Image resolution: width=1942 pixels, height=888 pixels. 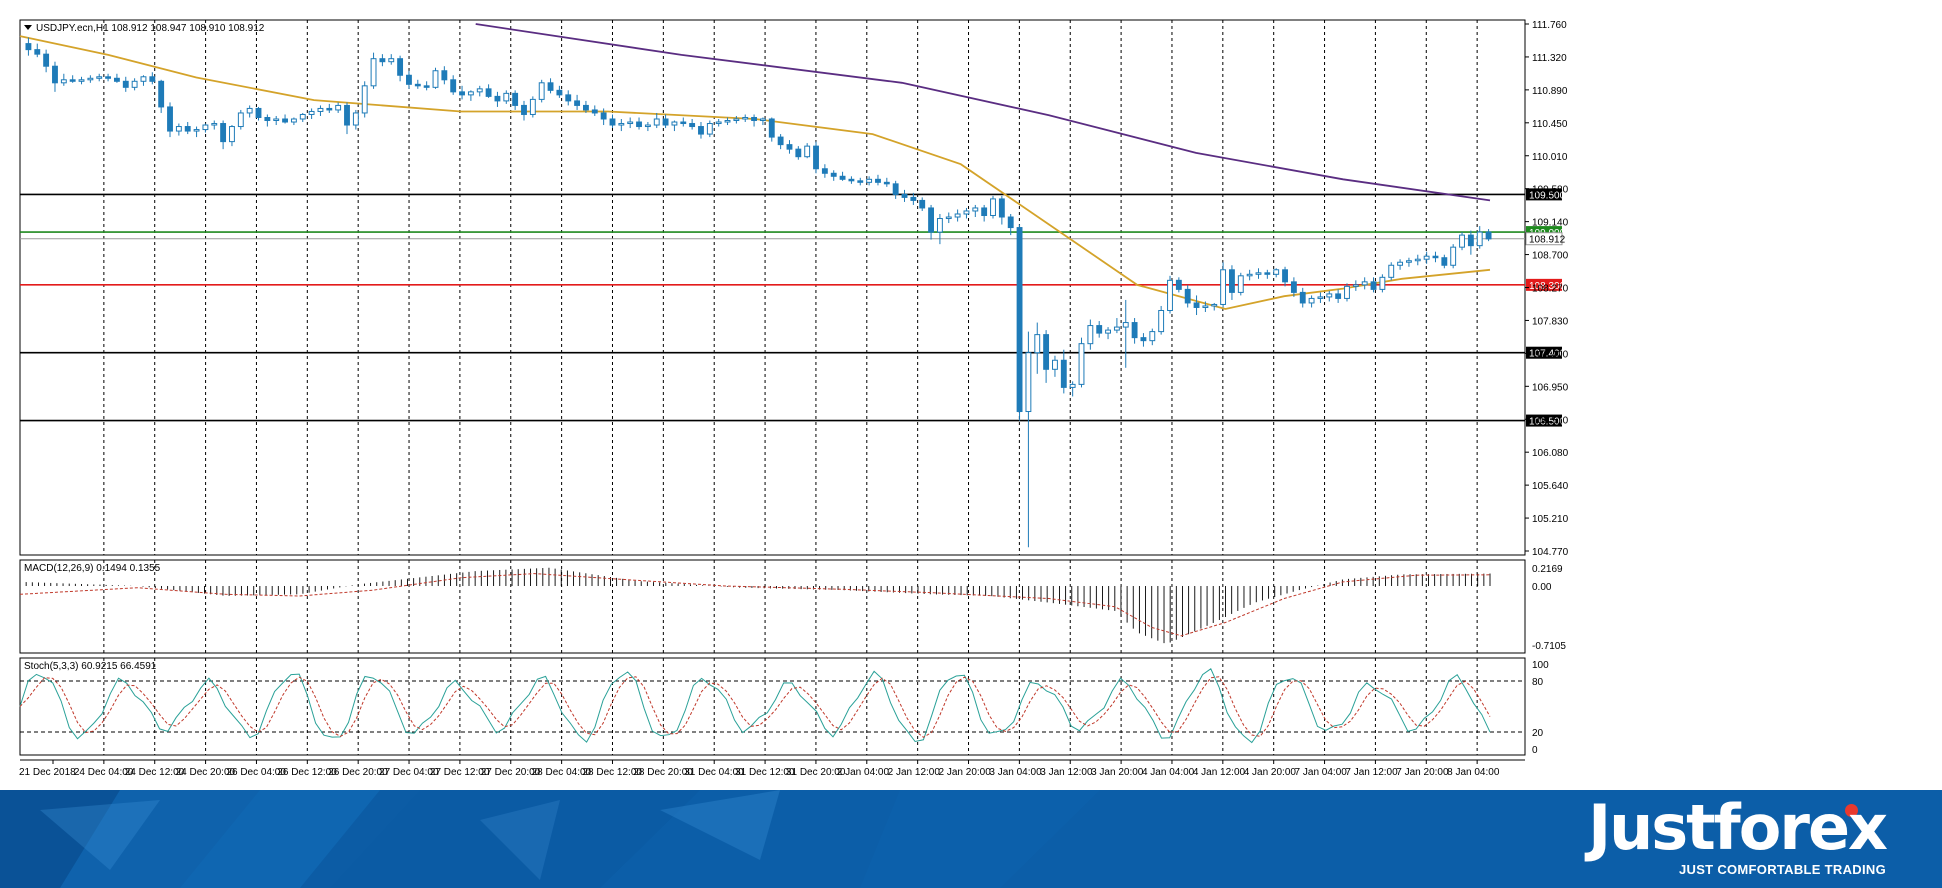 What do you see at coordinates (460, 772) in the screenshot?
I see `x-tick-label: 27 Dec 12:00` at bounding box center [460, 772].